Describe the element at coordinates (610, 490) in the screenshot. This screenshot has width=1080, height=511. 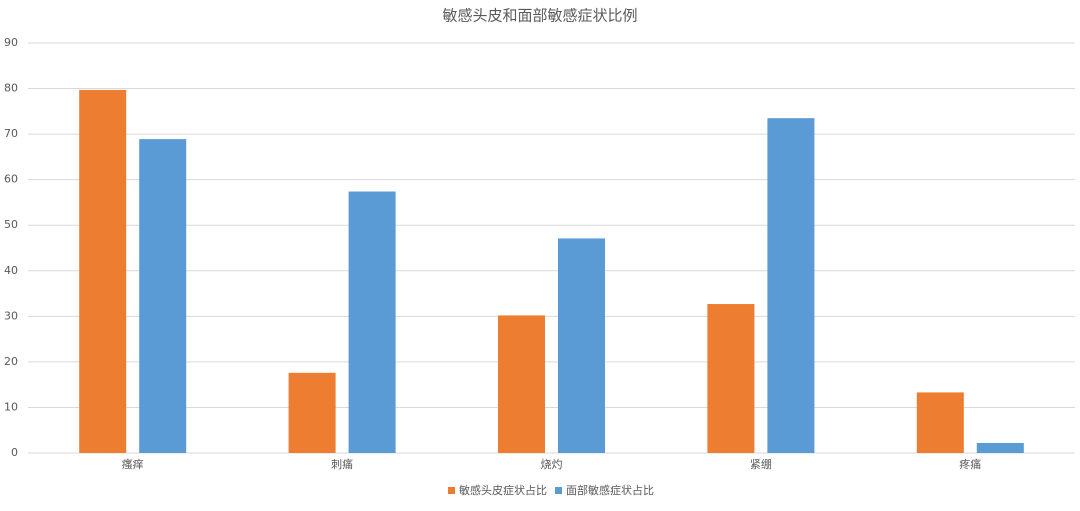
I see `legend-label: 面部敏感症状占比` at that location.